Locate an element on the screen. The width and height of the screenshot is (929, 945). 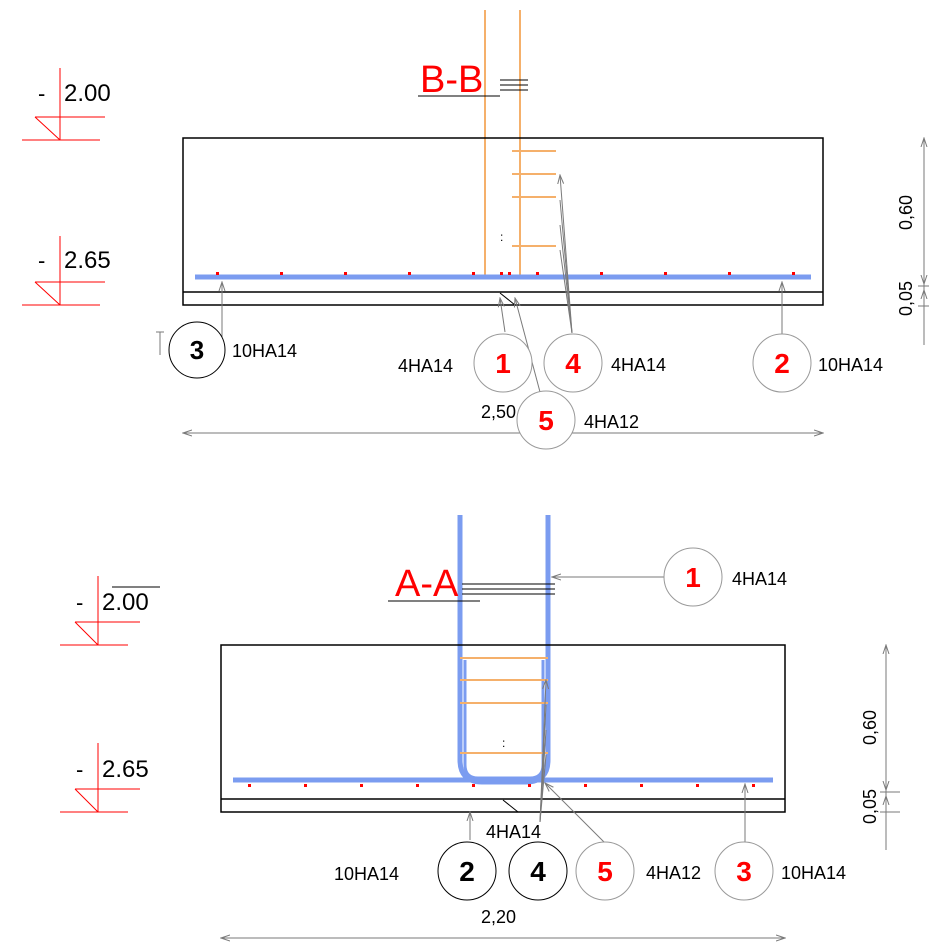
leader-mark-4c is located at coordinates (566, 279).